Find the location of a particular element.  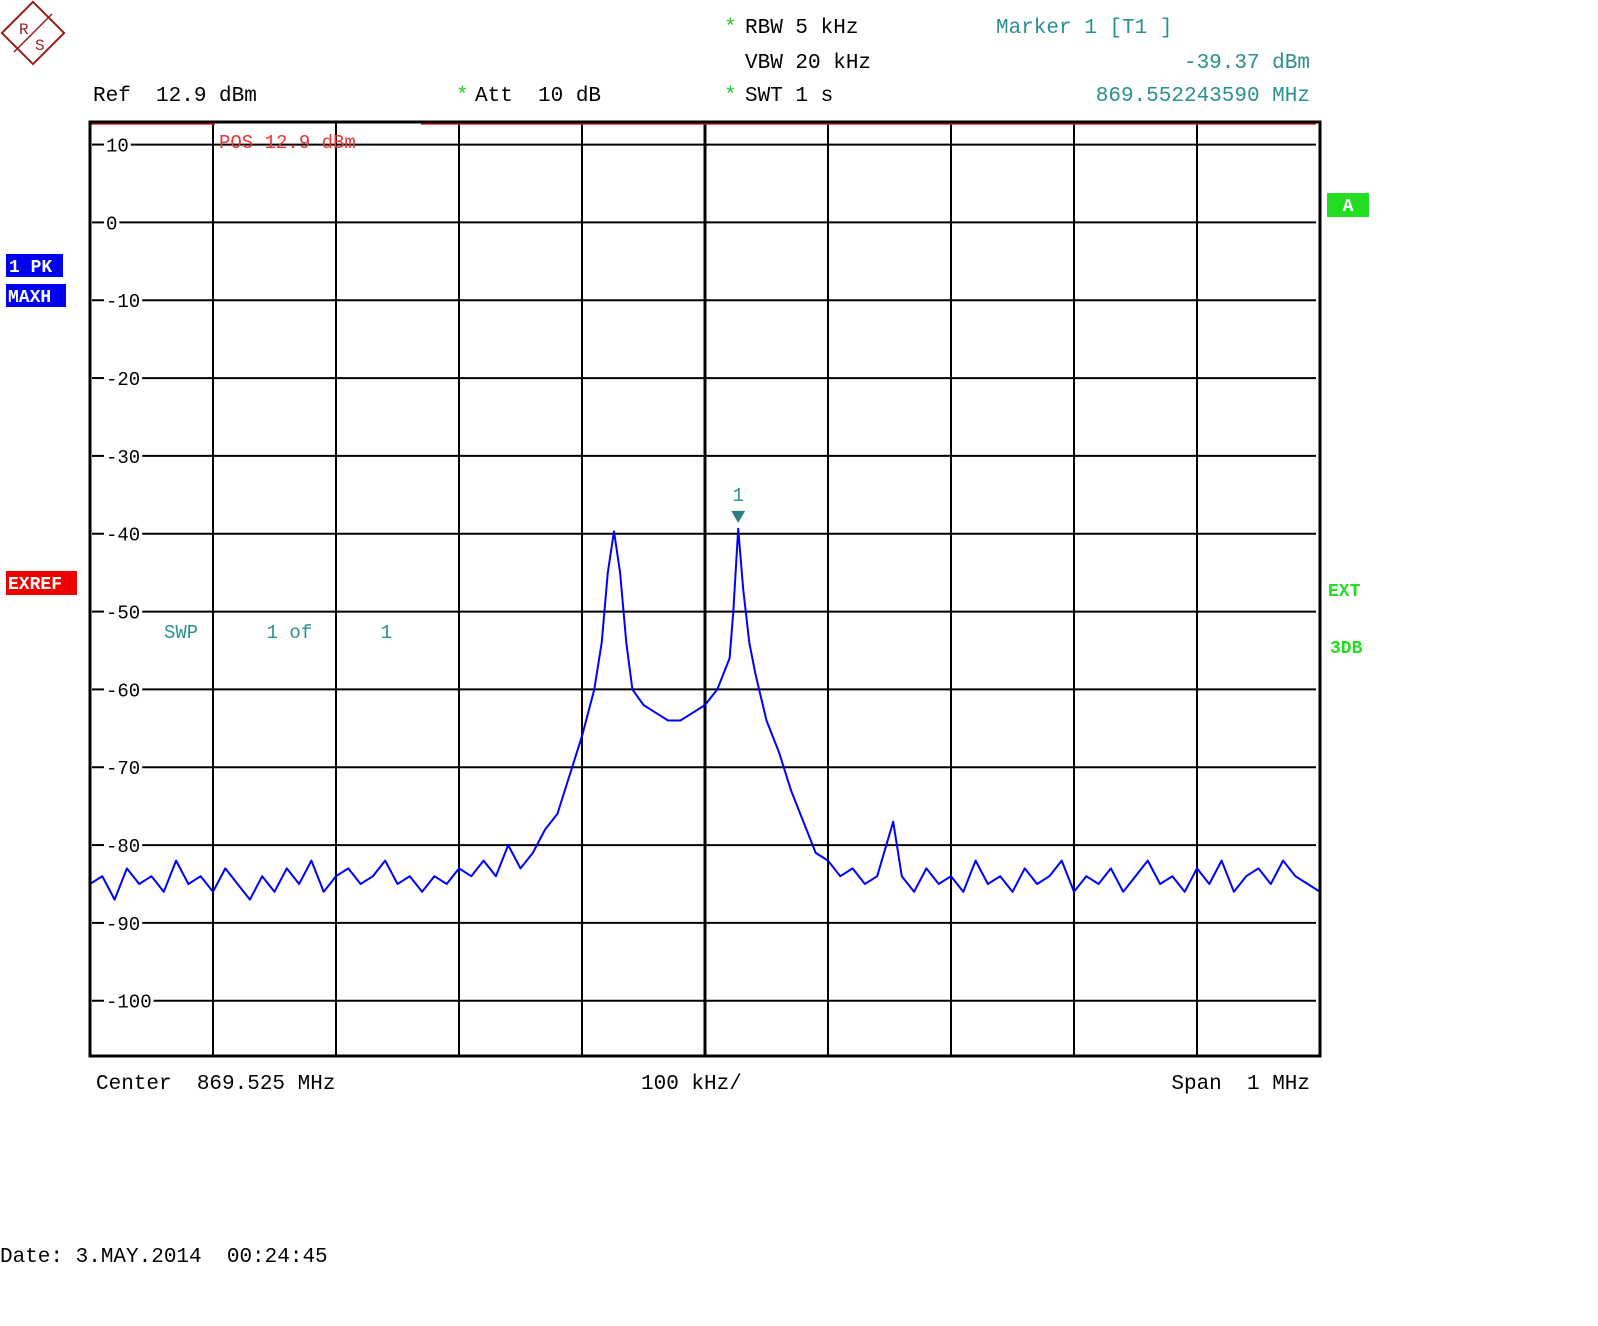

y-tick-label: -80 is located at coordinates (123, 847).